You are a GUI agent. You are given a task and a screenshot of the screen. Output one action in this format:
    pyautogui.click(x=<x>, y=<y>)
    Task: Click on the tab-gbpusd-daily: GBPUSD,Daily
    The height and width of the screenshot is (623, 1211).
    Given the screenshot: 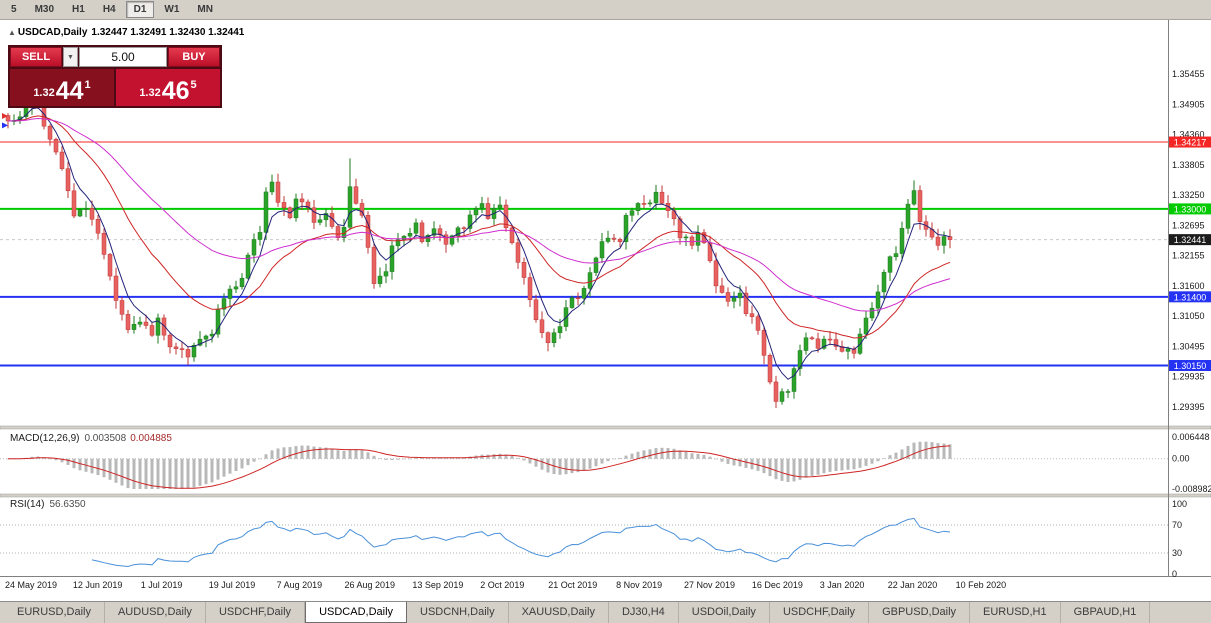 What is the action you would take?
    pyautogui.click(x=920, y=612)
    